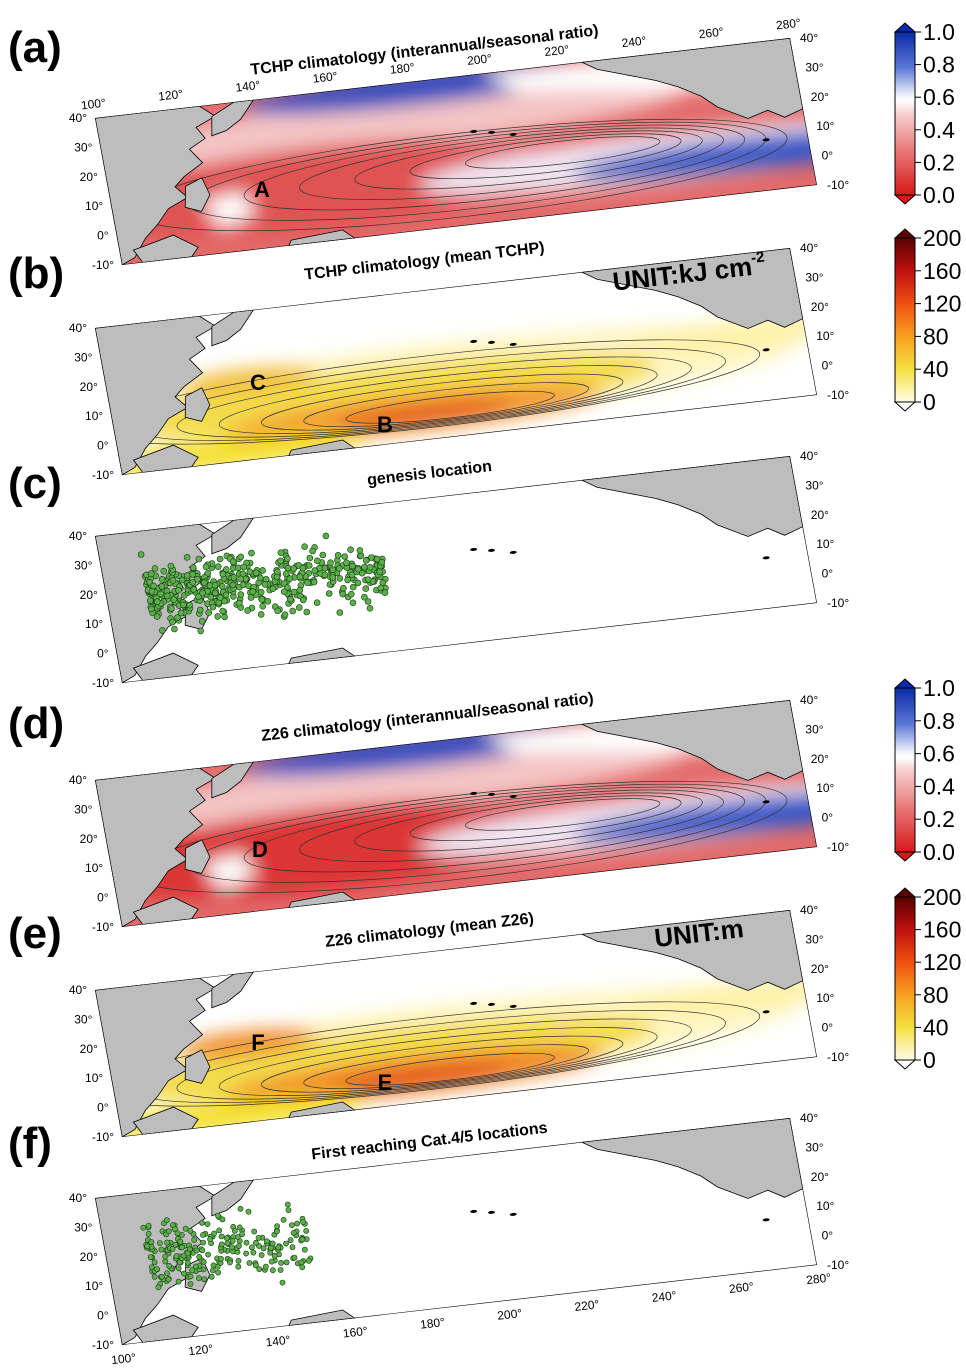 This screenshot has width=966, height=1370. Describe the element at coordinates (929, 1060) in the screenshot. I see `colorbar-label: 0` at that location.